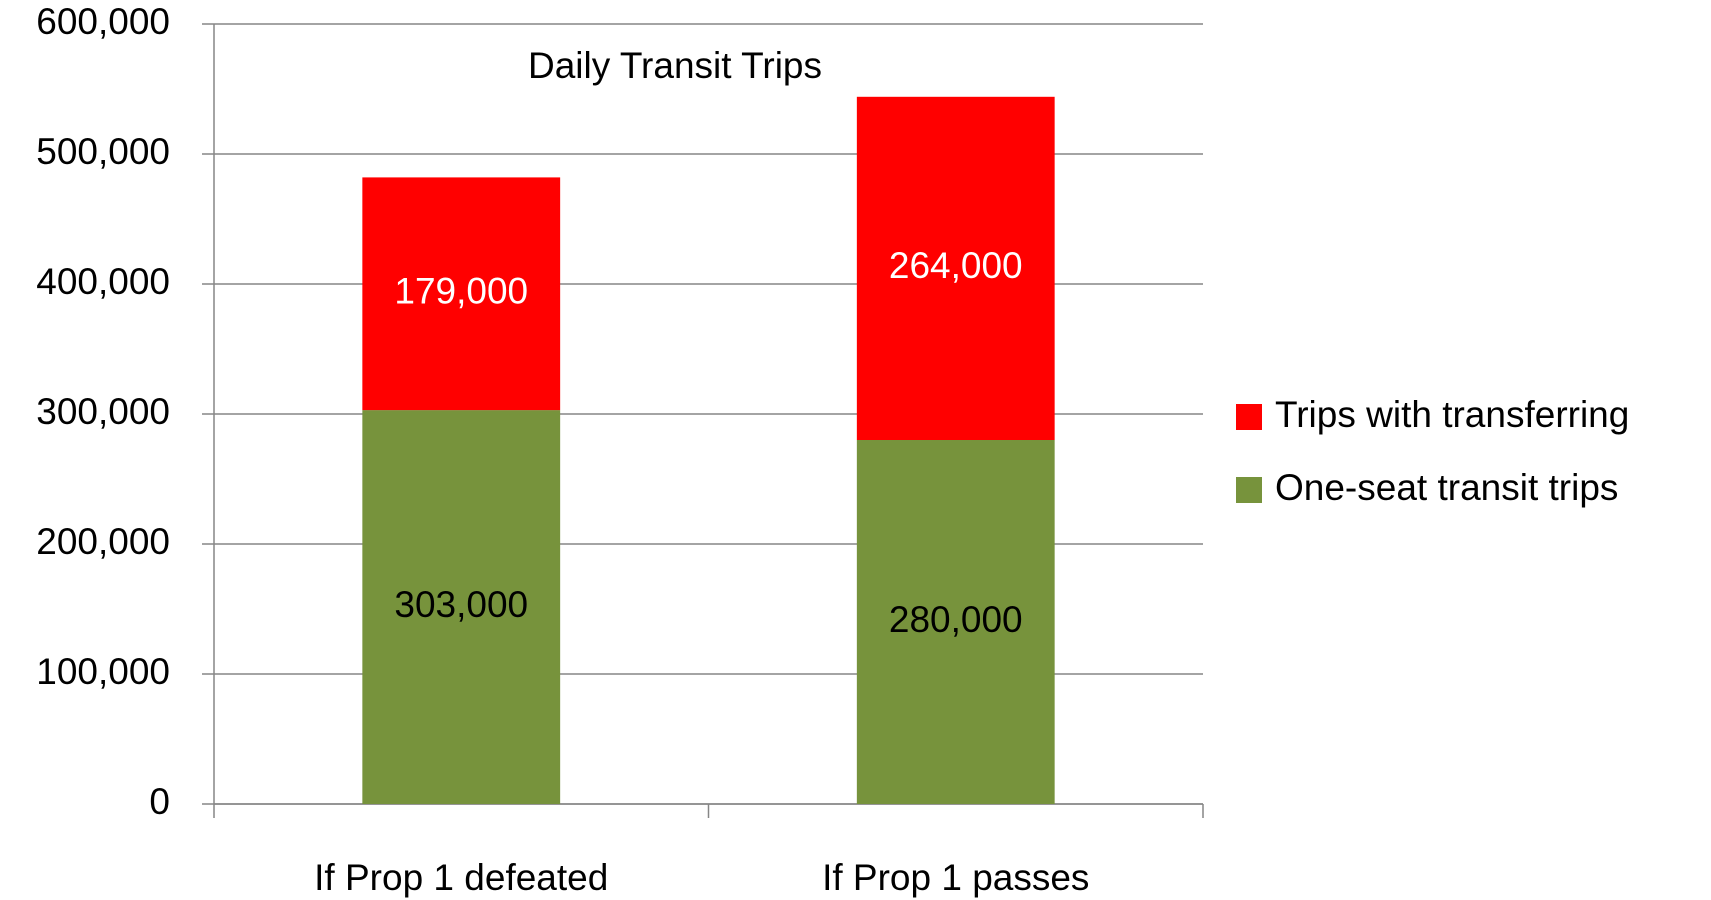 This screenshot has width=1711, height=900. I want to click on y-tick-label: 0, so click(159, 801).